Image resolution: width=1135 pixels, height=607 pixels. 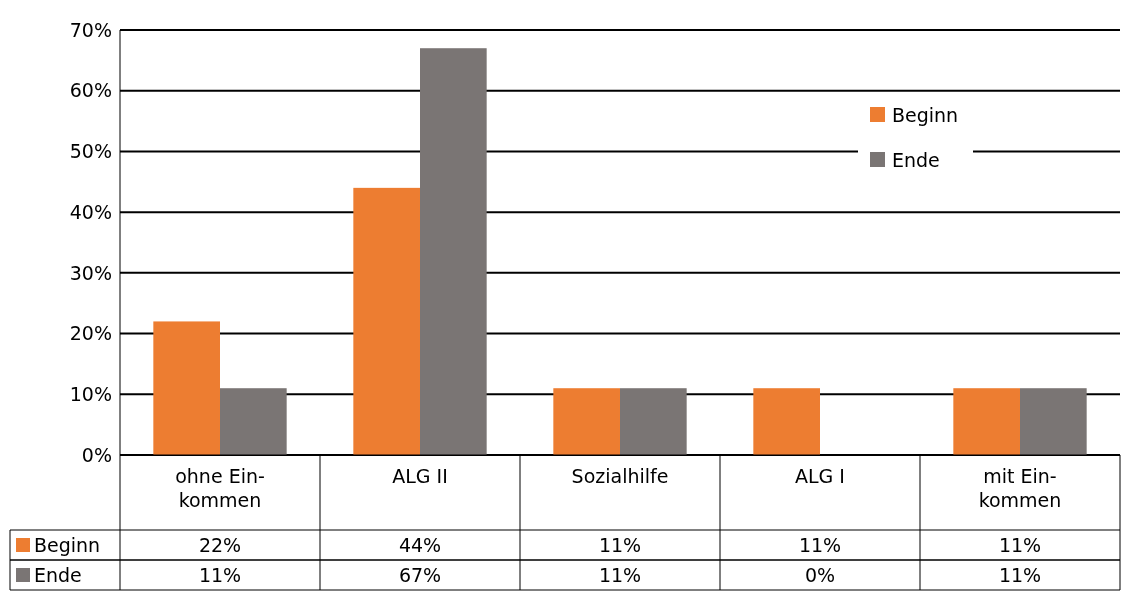 What do you see at coordinates (90, 272) in the screenshot?
I see `y-tick-label: 30%` at bounding box center [90, 272].